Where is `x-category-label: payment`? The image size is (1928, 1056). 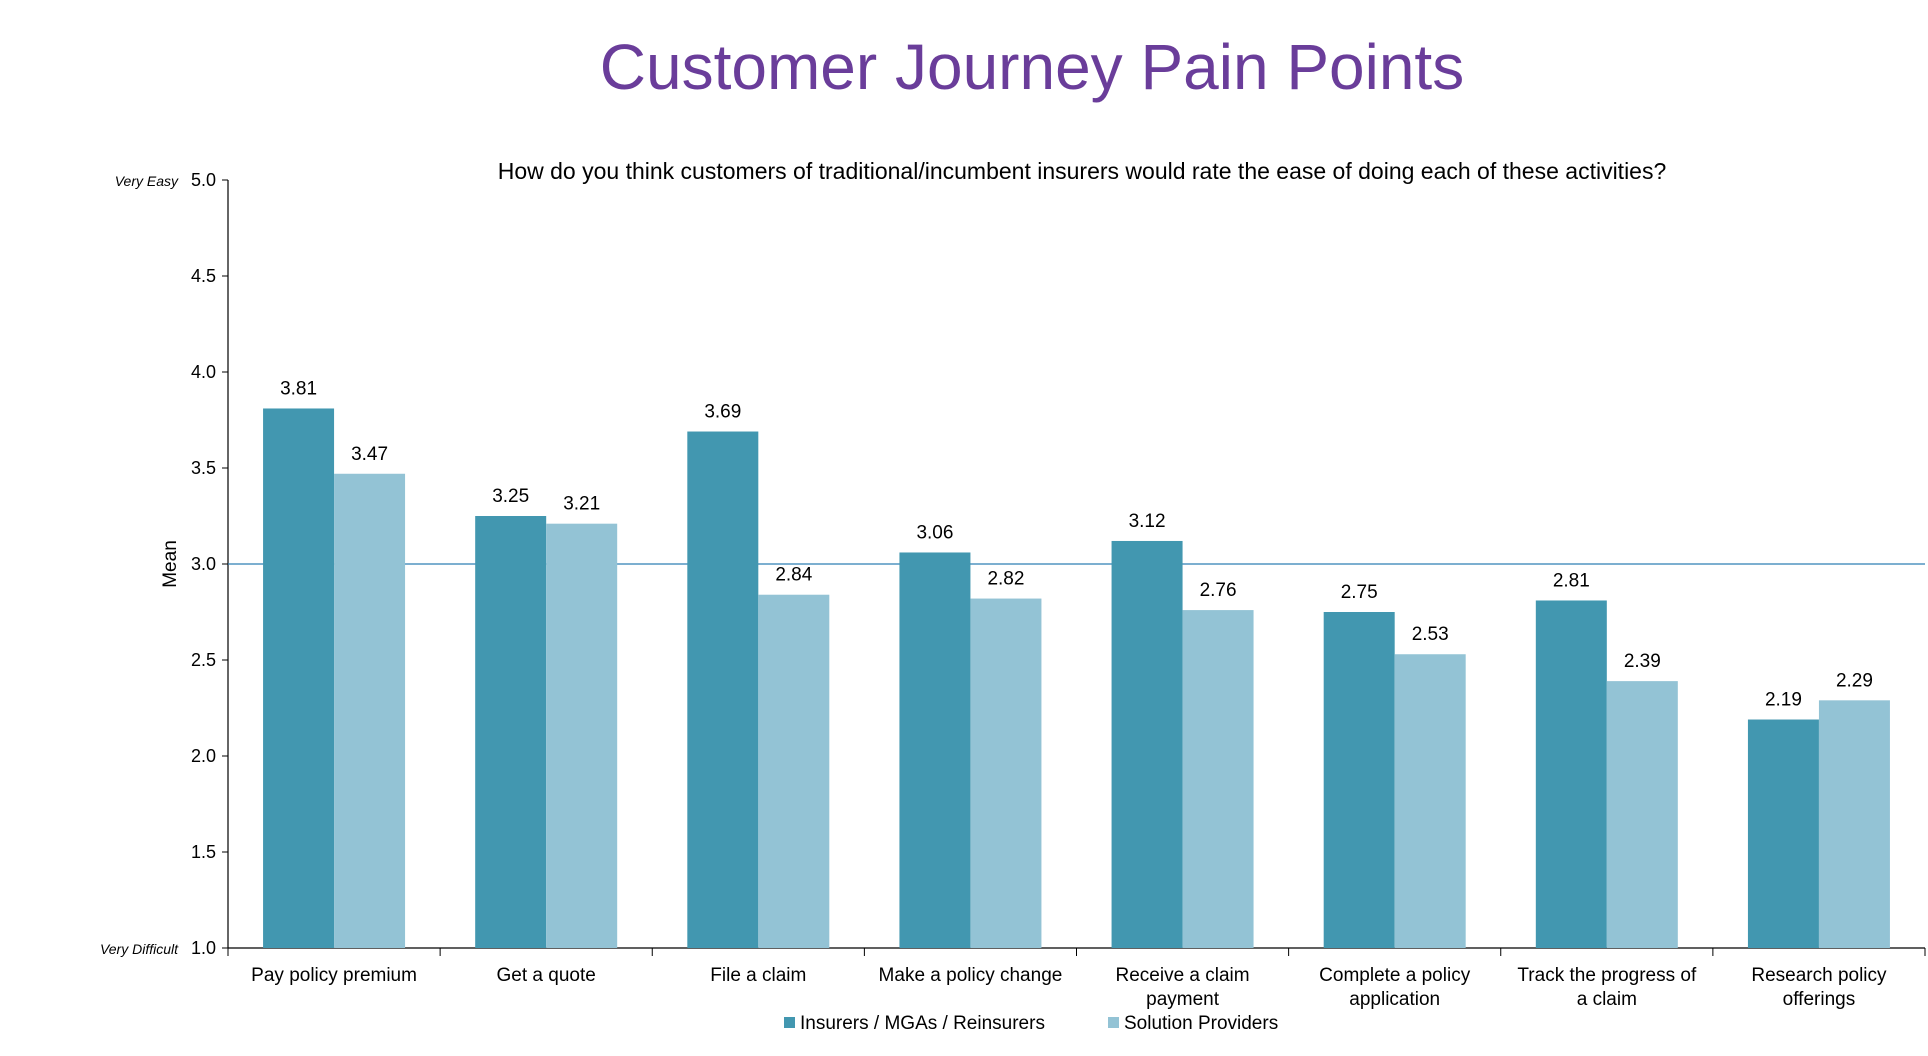 x-category-label: payment is located at coordinates (1183, 999).